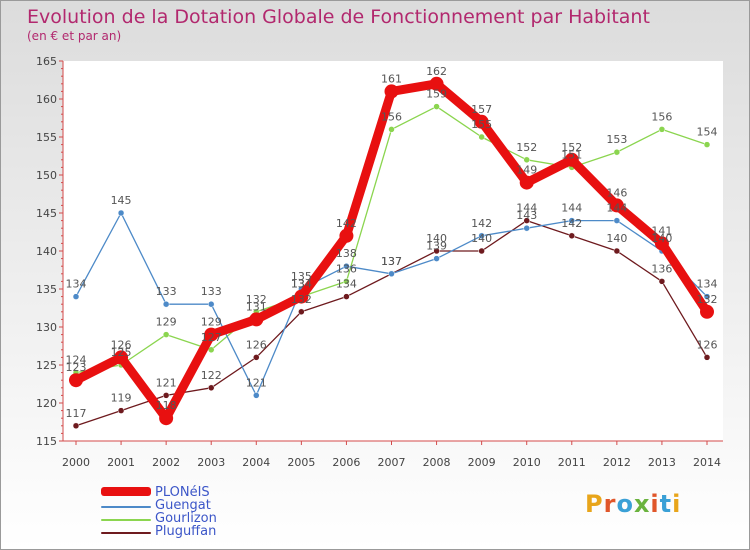 This screenshot has height=550, width=750. What do you see at coordinates (436, 94) in the screenshot?
I see `data-label: 159` at bounding box center [436, 94].